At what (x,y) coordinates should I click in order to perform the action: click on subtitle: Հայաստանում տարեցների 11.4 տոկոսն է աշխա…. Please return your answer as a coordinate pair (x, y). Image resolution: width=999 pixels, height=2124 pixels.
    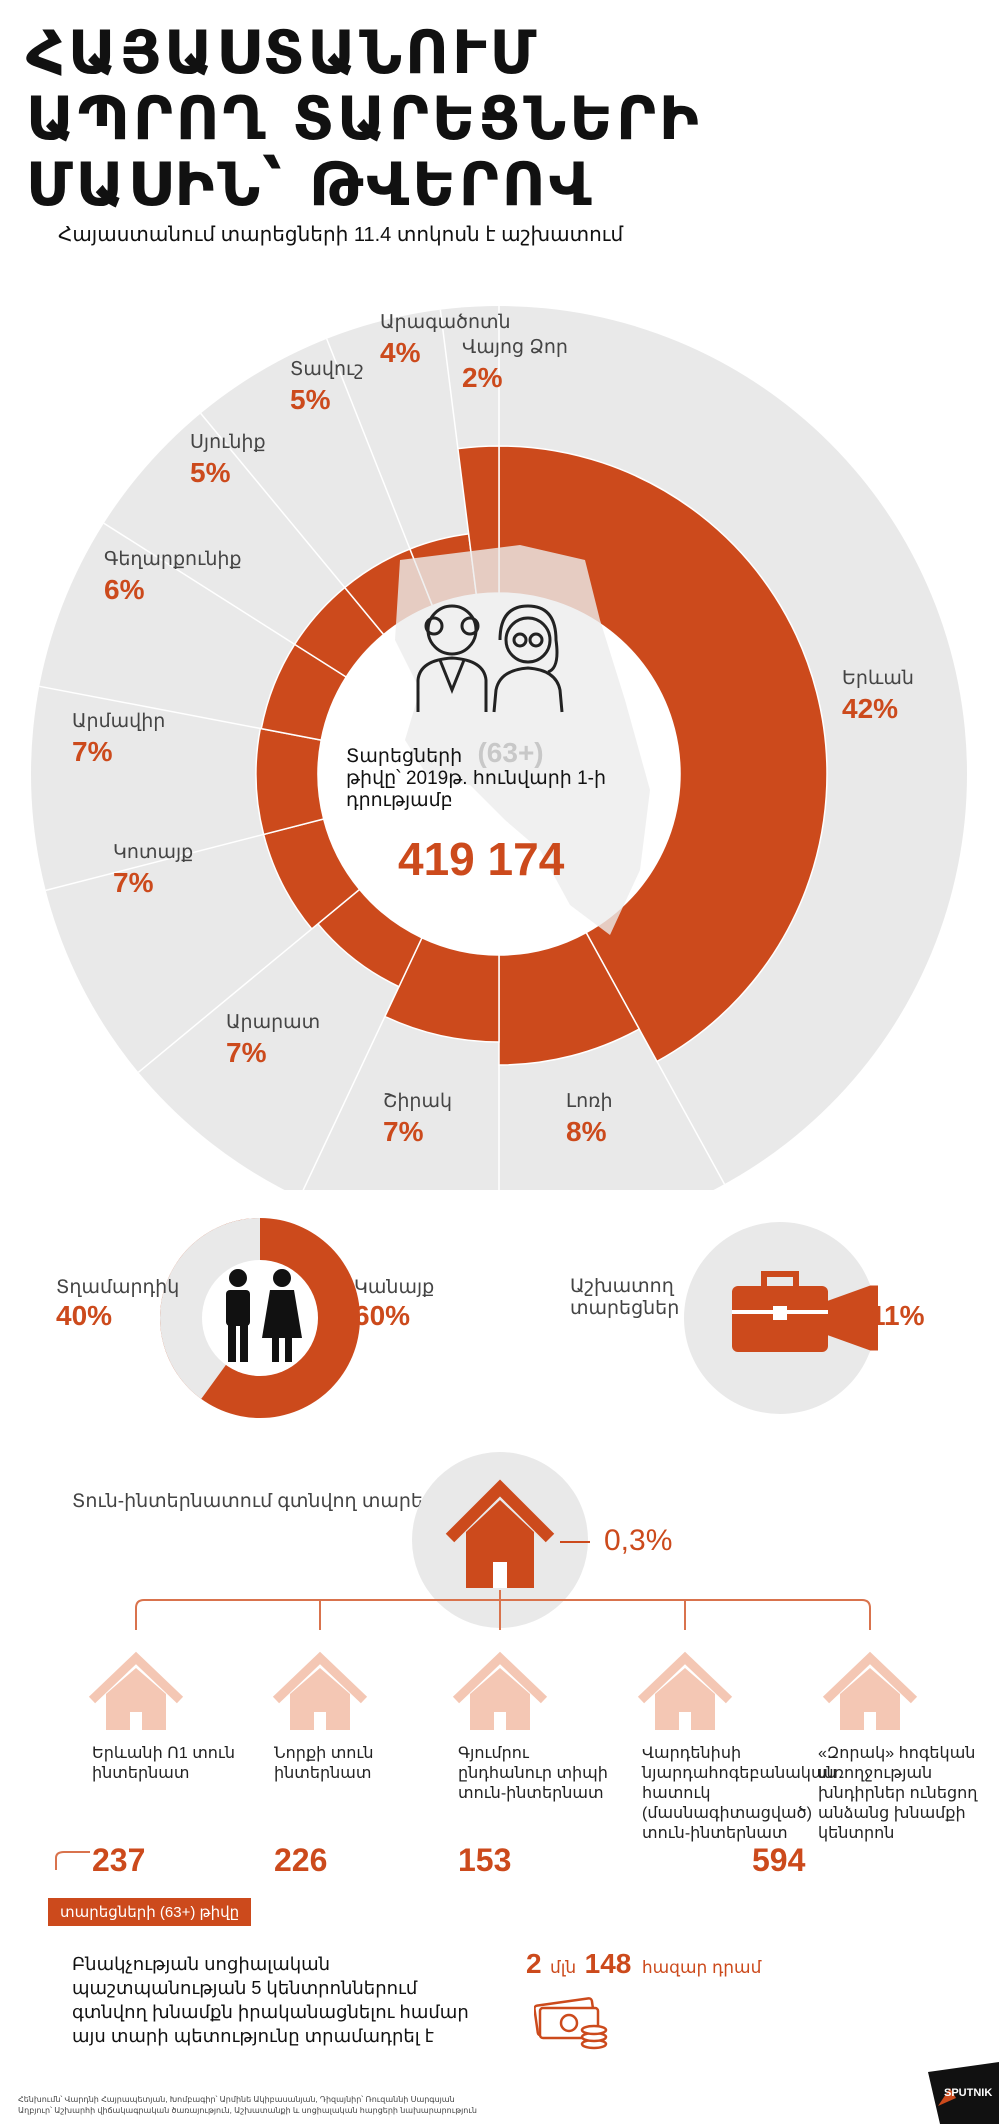
    Looking at the image, I should click on (341, 235).